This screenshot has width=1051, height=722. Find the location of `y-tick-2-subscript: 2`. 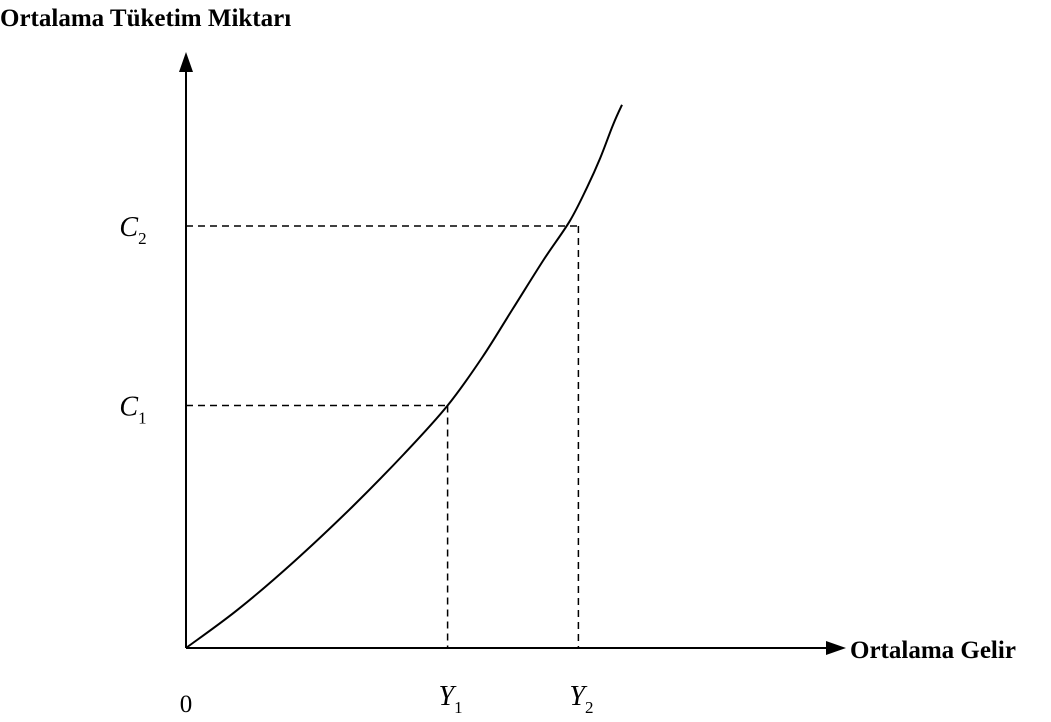

y-tick-2-subscript: 2 is located at coordinates (142, 238).